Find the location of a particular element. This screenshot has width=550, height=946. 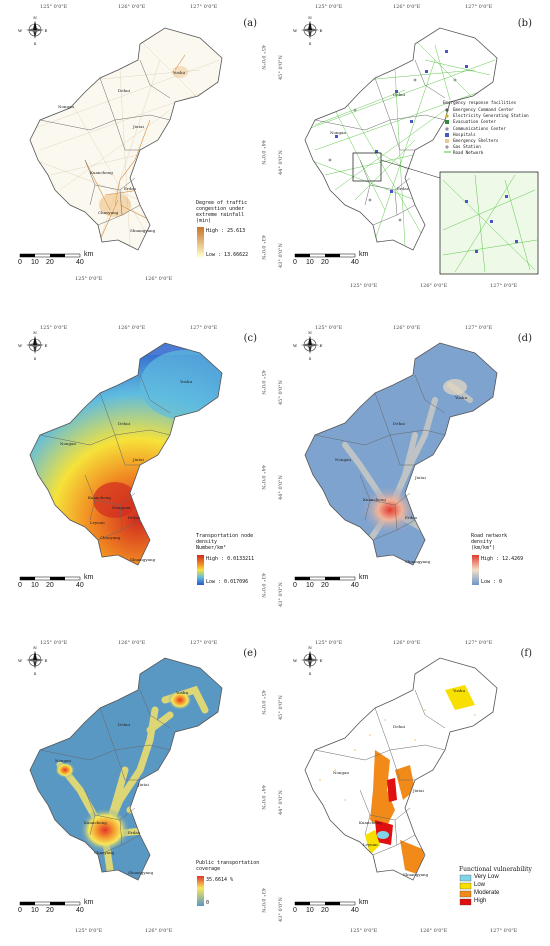

legend-title: Public transportation coverage is located at coordinates (228, 866).